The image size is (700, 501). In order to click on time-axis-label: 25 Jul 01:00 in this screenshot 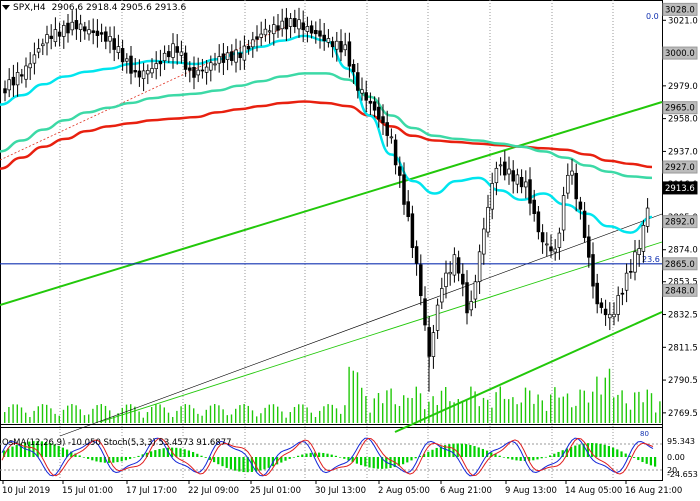, I will do `click(275, 491)`.